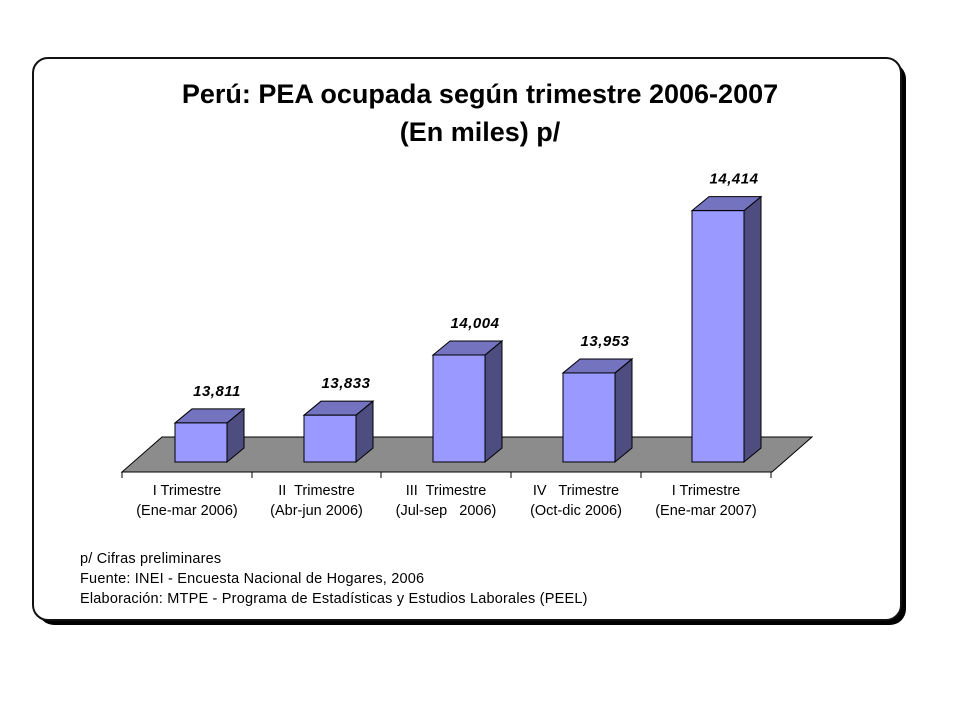 Image resolution: width=960 pixels, height=720 pixels. Describe the element at coordinates (316, 511) in the screenshot. I see `x-tick-label: (Abr-jun 2006)` at that location.